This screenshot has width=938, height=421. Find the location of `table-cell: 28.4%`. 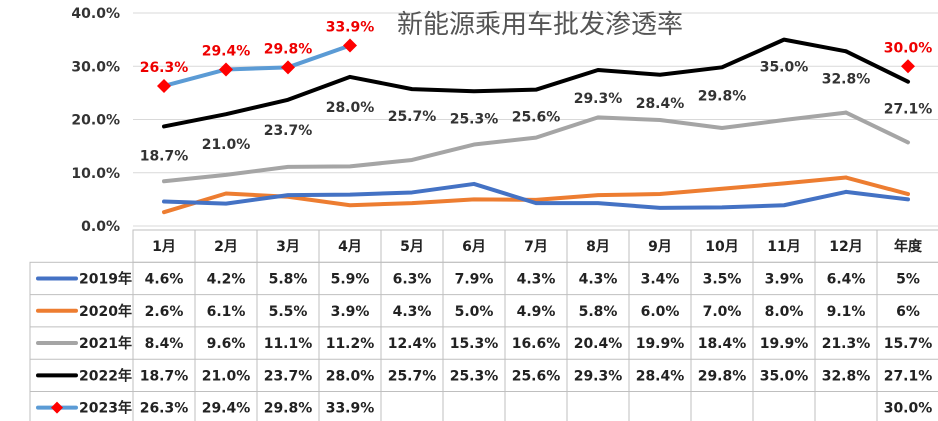

table-cell: 28.4% is located at coordinates (660, 376).